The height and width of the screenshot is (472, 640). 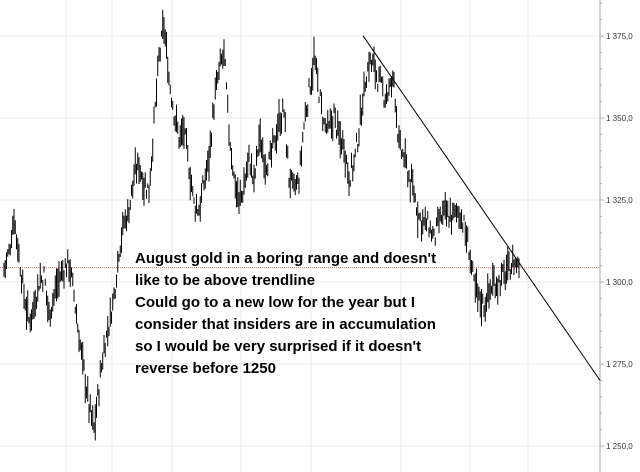 What do you see at coordinates (205, 368) in the screenshot?
I see `annotation-line: reverse before 1250` at bounding box center [205, 368].